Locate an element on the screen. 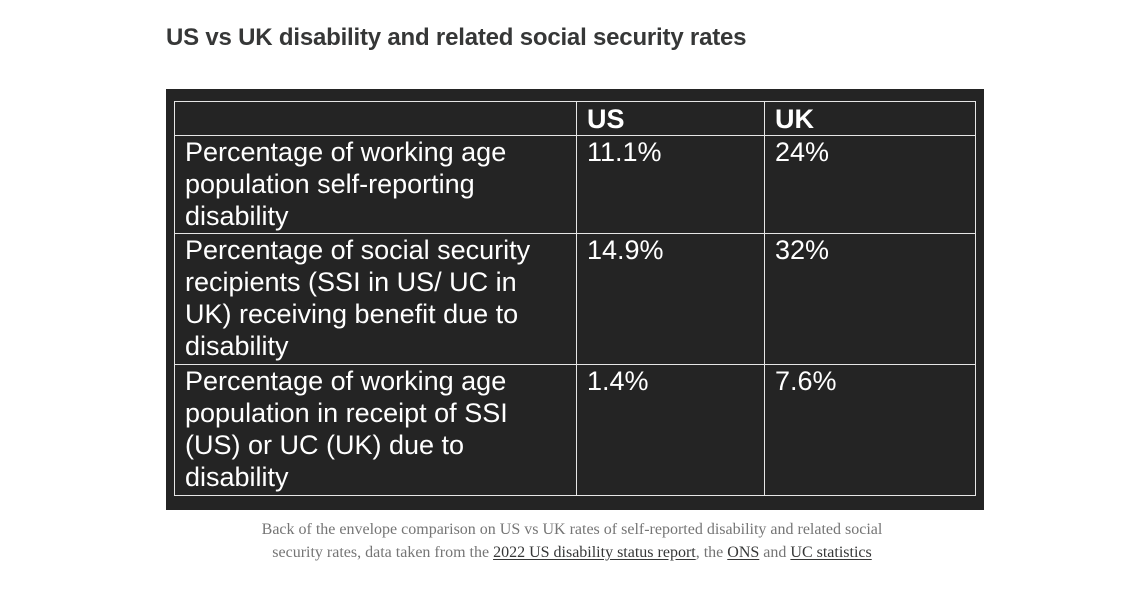  us-value: 11.1% is located at coordinates (670, 184).